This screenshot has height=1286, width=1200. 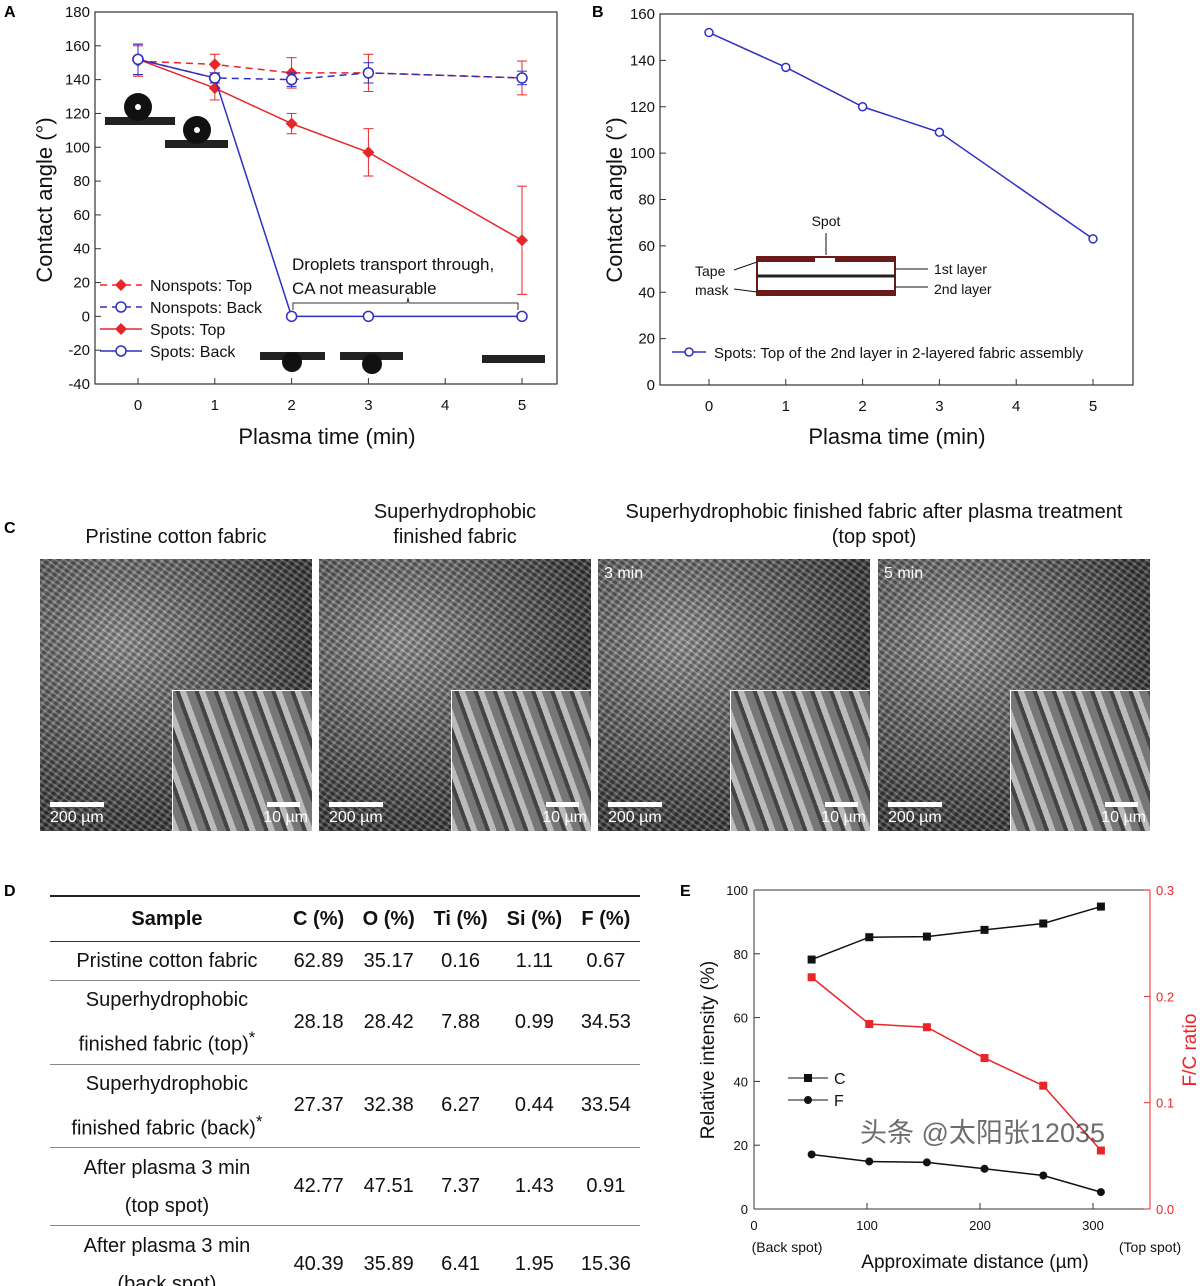 I want to click on legend-label: F, so click(x=839, y=1101).